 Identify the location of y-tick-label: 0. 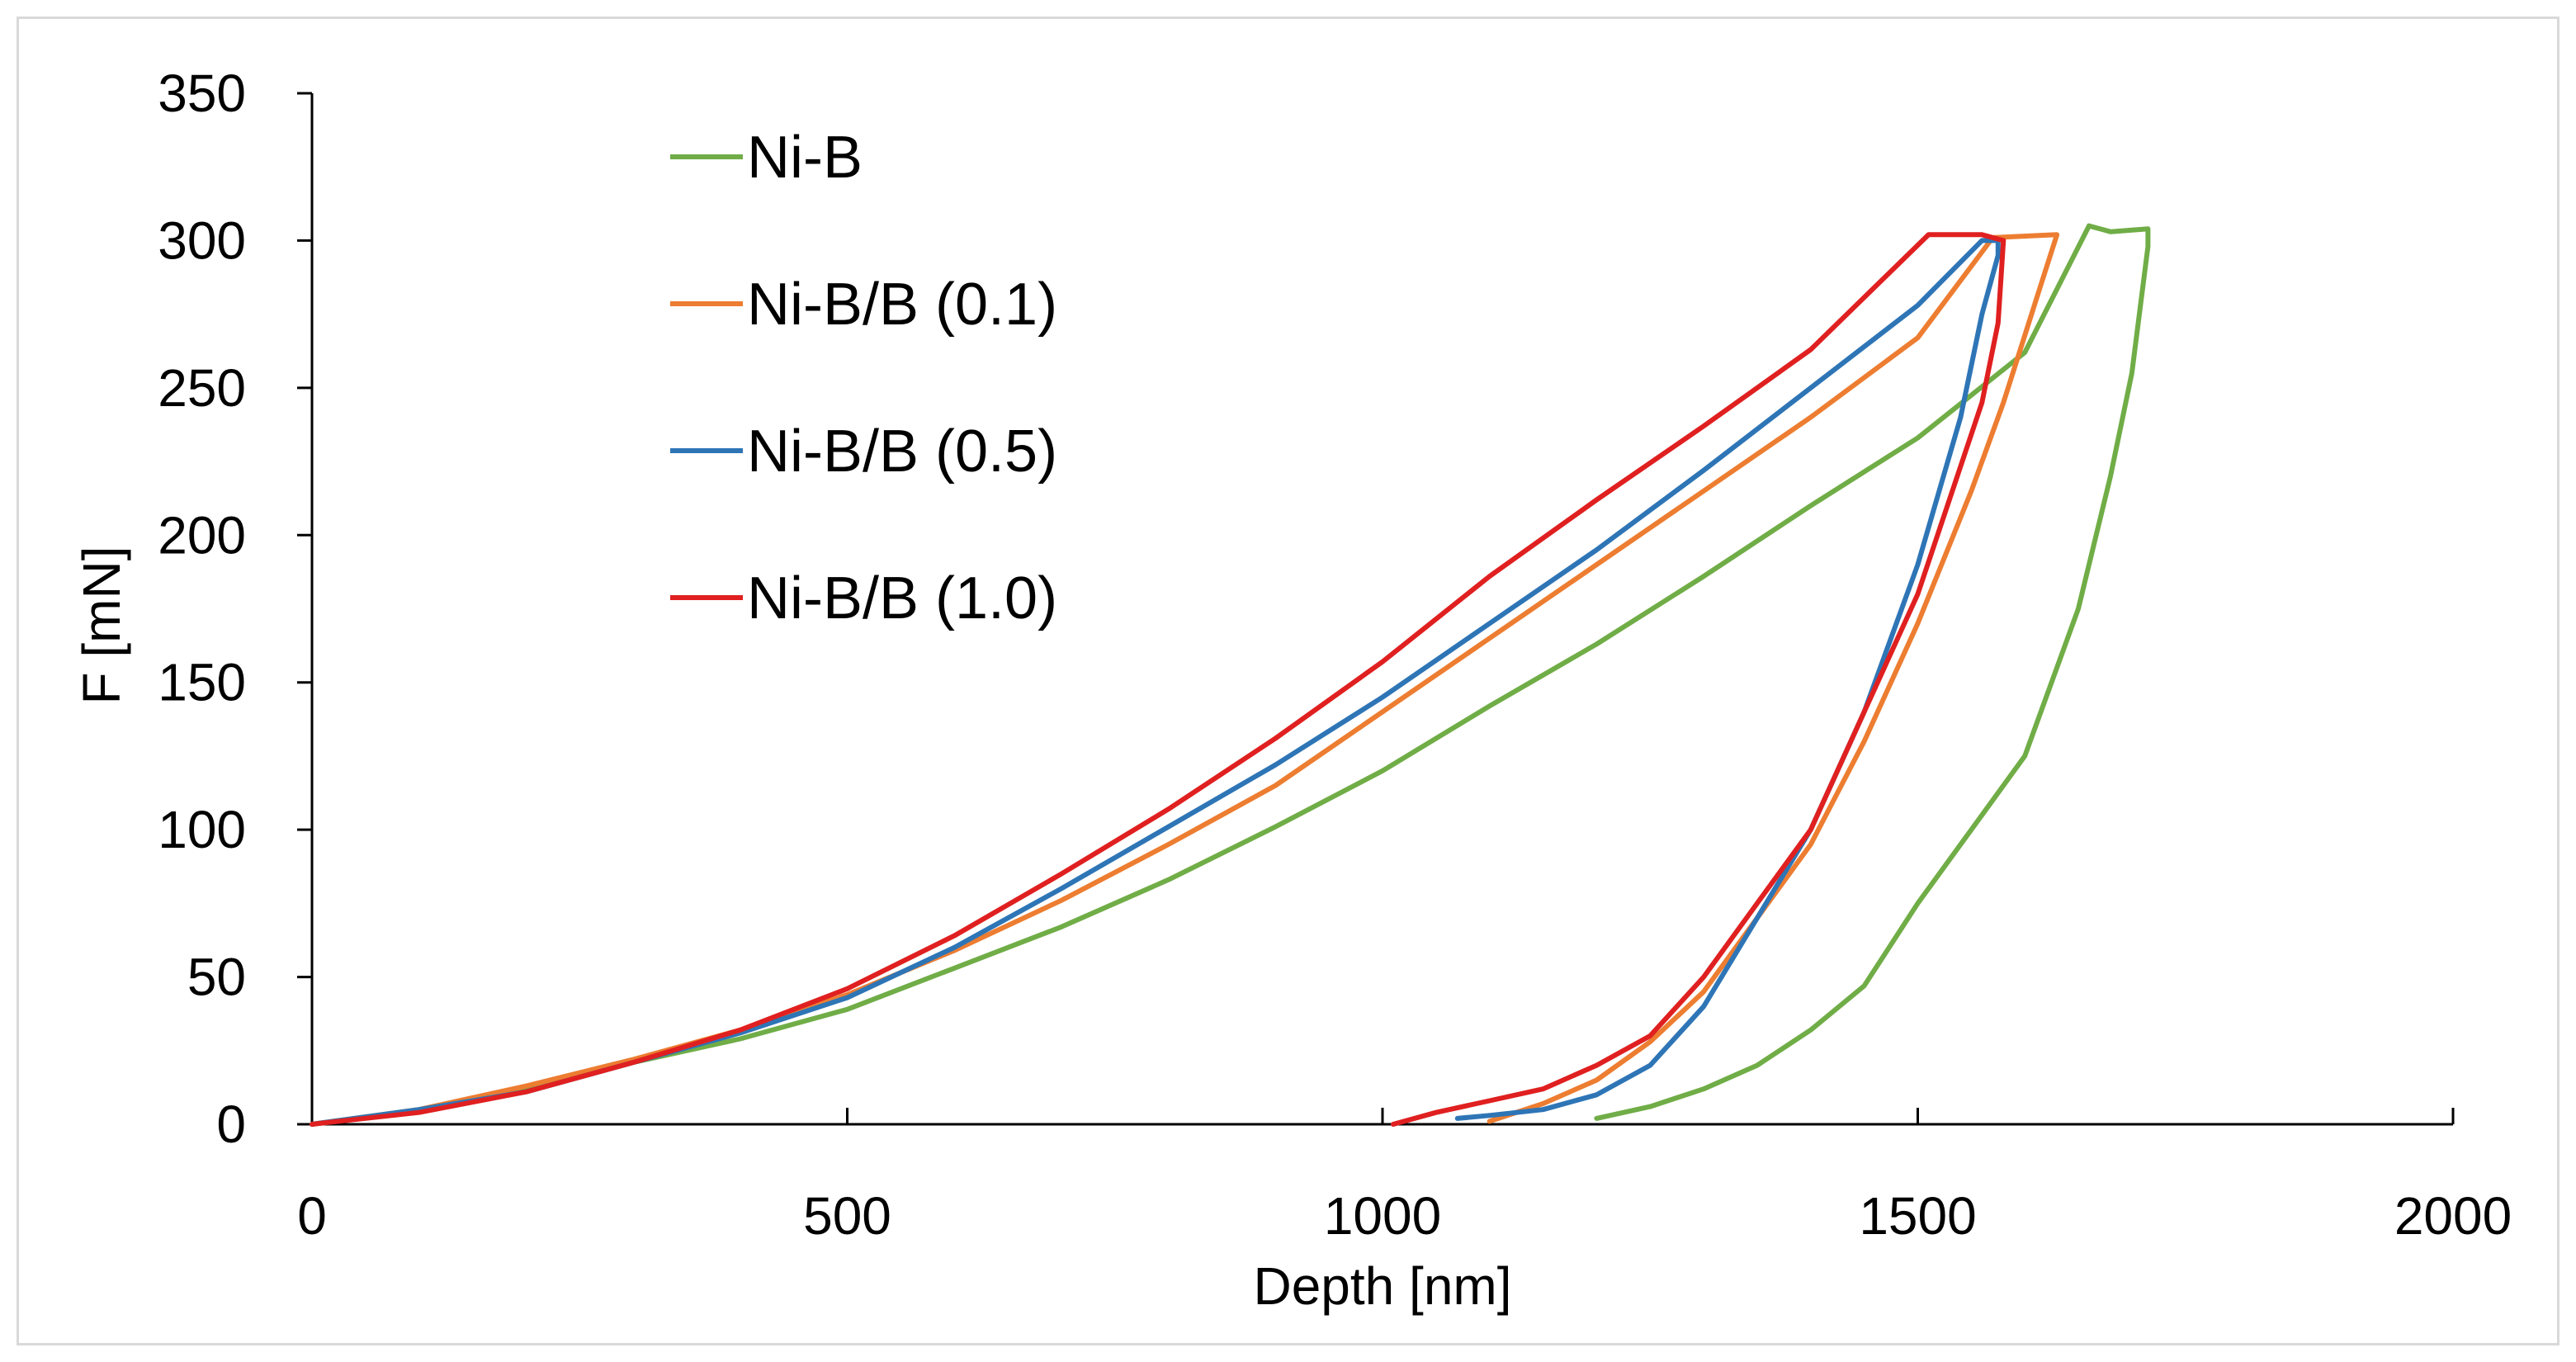
(231, 1125).